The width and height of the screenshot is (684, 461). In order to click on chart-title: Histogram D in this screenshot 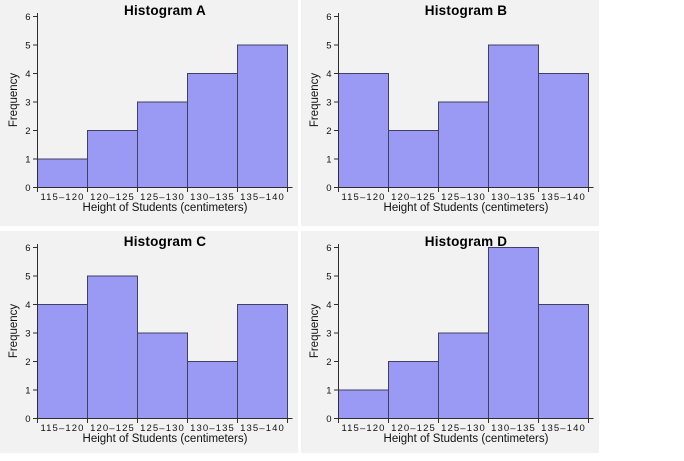, I will do `click(466, 241)`.